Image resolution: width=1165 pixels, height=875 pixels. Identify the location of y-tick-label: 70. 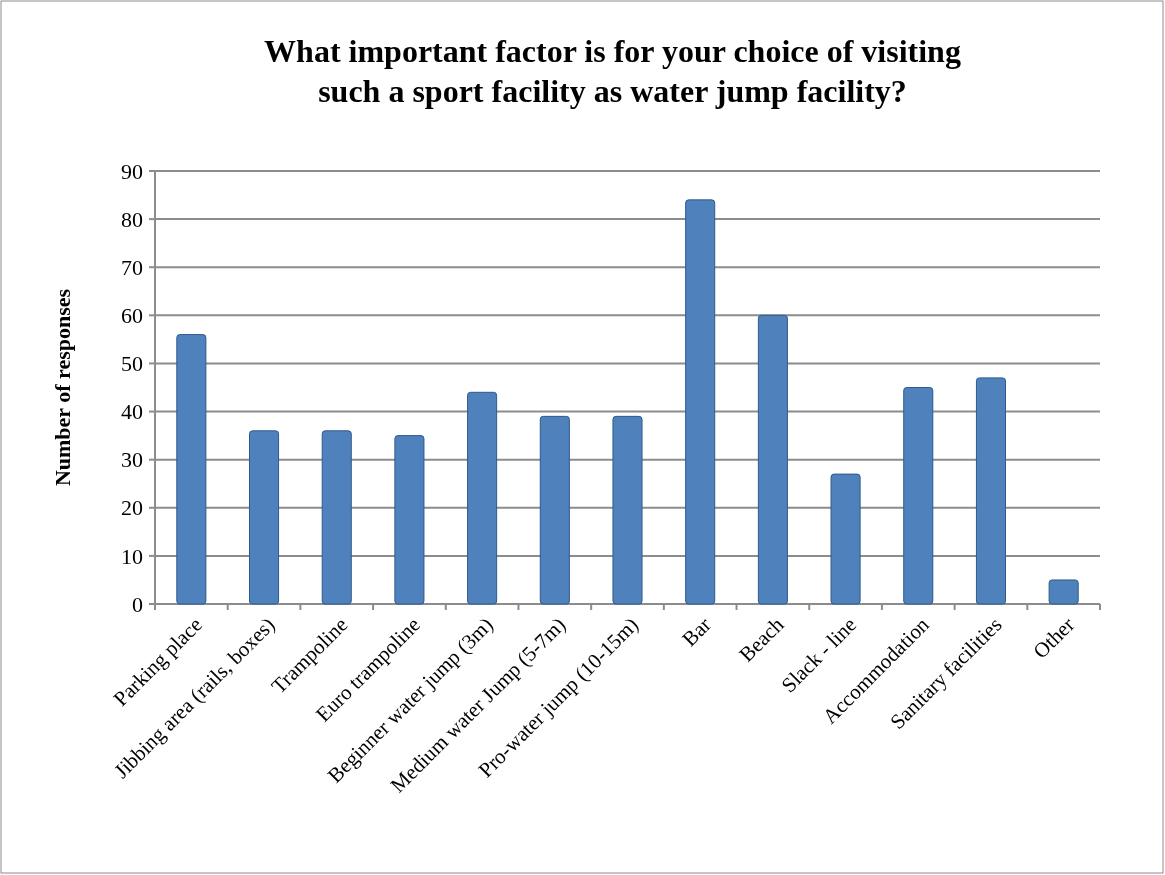
(132, 267).